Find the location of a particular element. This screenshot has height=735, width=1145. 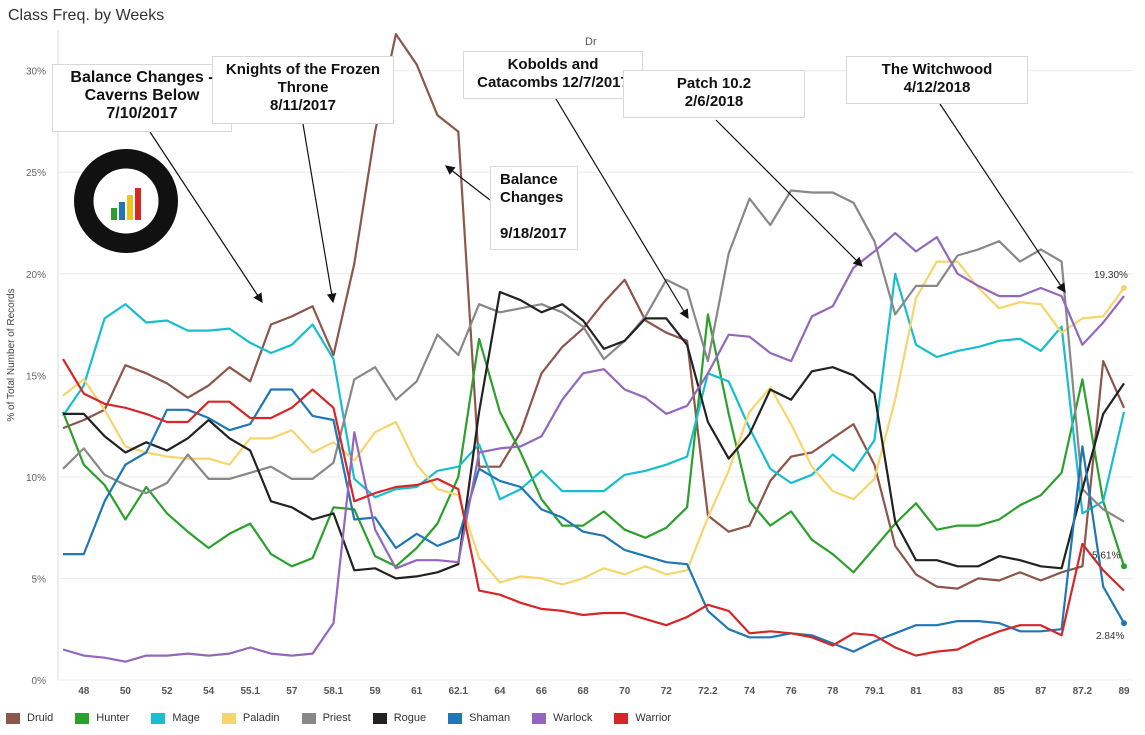

x-tick-label: 64 is located at coordinates (500, 691).